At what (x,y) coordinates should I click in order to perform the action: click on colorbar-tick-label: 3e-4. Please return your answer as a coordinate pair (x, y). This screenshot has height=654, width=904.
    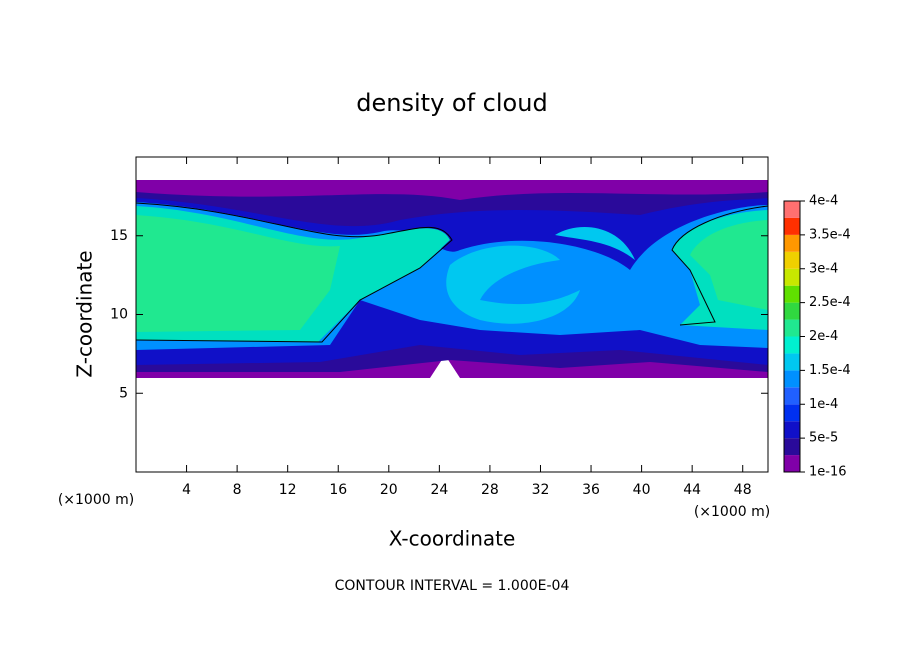
    Looking at the image, I should click on (823, 268).